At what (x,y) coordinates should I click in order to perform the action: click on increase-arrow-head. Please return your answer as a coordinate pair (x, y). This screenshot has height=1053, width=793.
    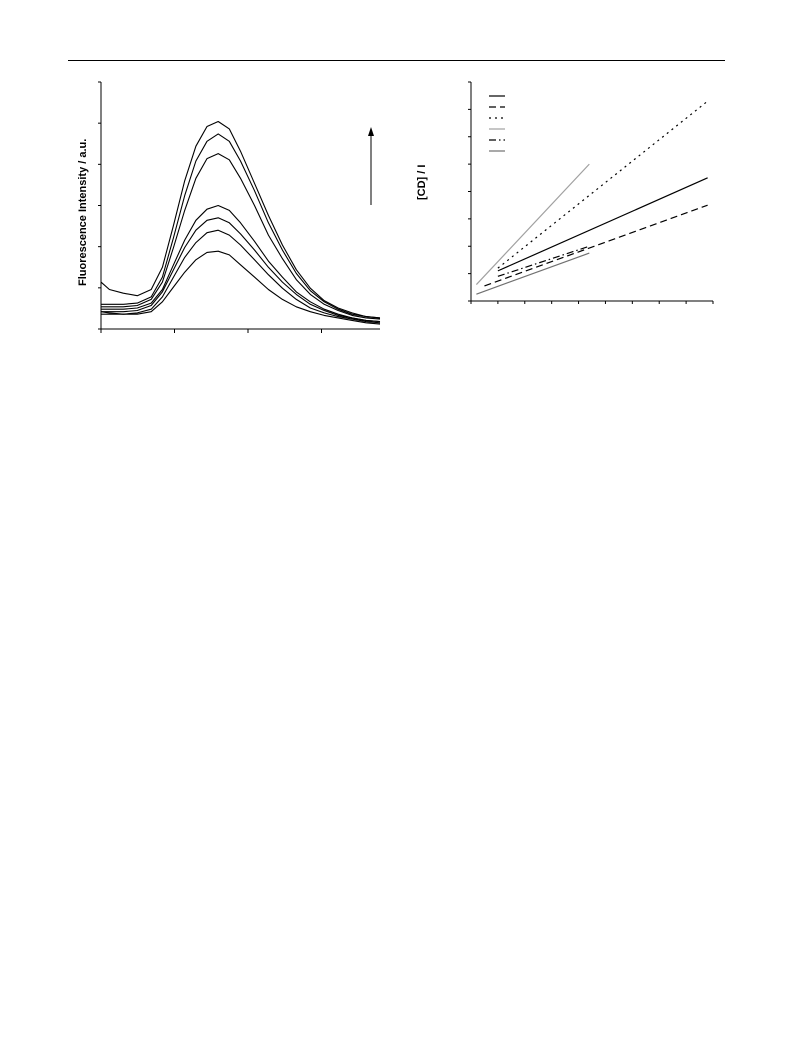
    Looking at the image, I should click on (371, 131).